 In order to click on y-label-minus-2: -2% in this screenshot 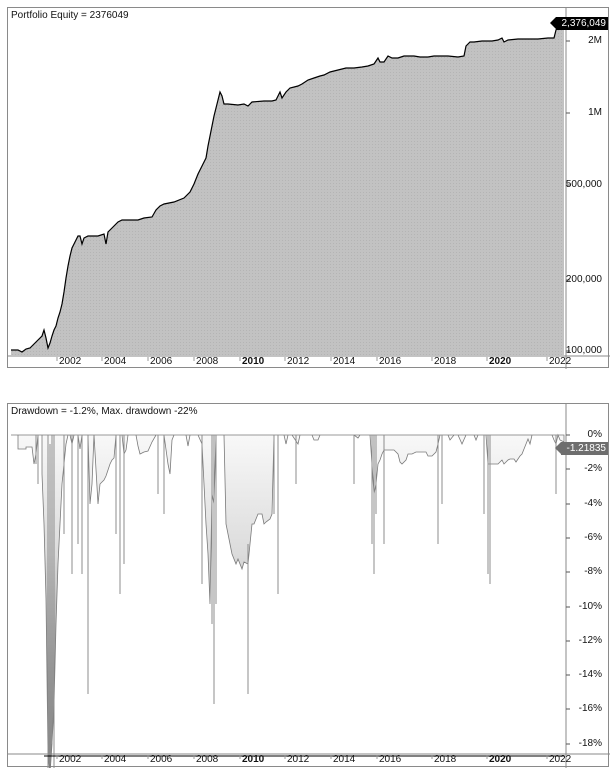, I will do `click(593, 468)`.